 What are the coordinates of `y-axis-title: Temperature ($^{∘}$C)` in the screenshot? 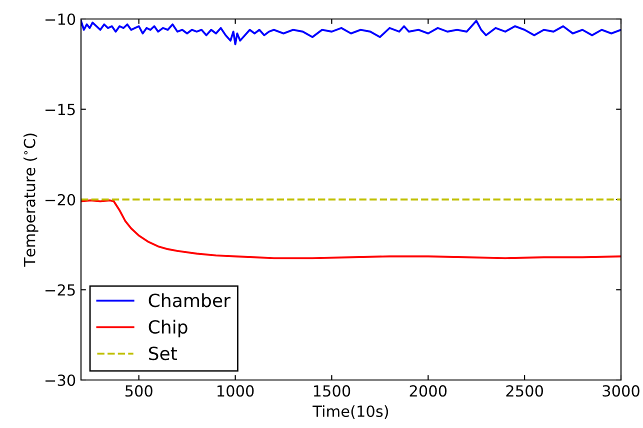 It's located at (31, 200).